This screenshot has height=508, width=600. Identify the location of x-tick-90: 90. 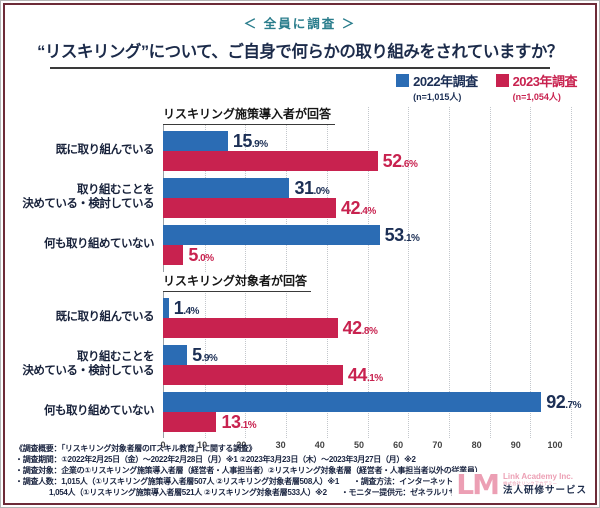
(515, 445).